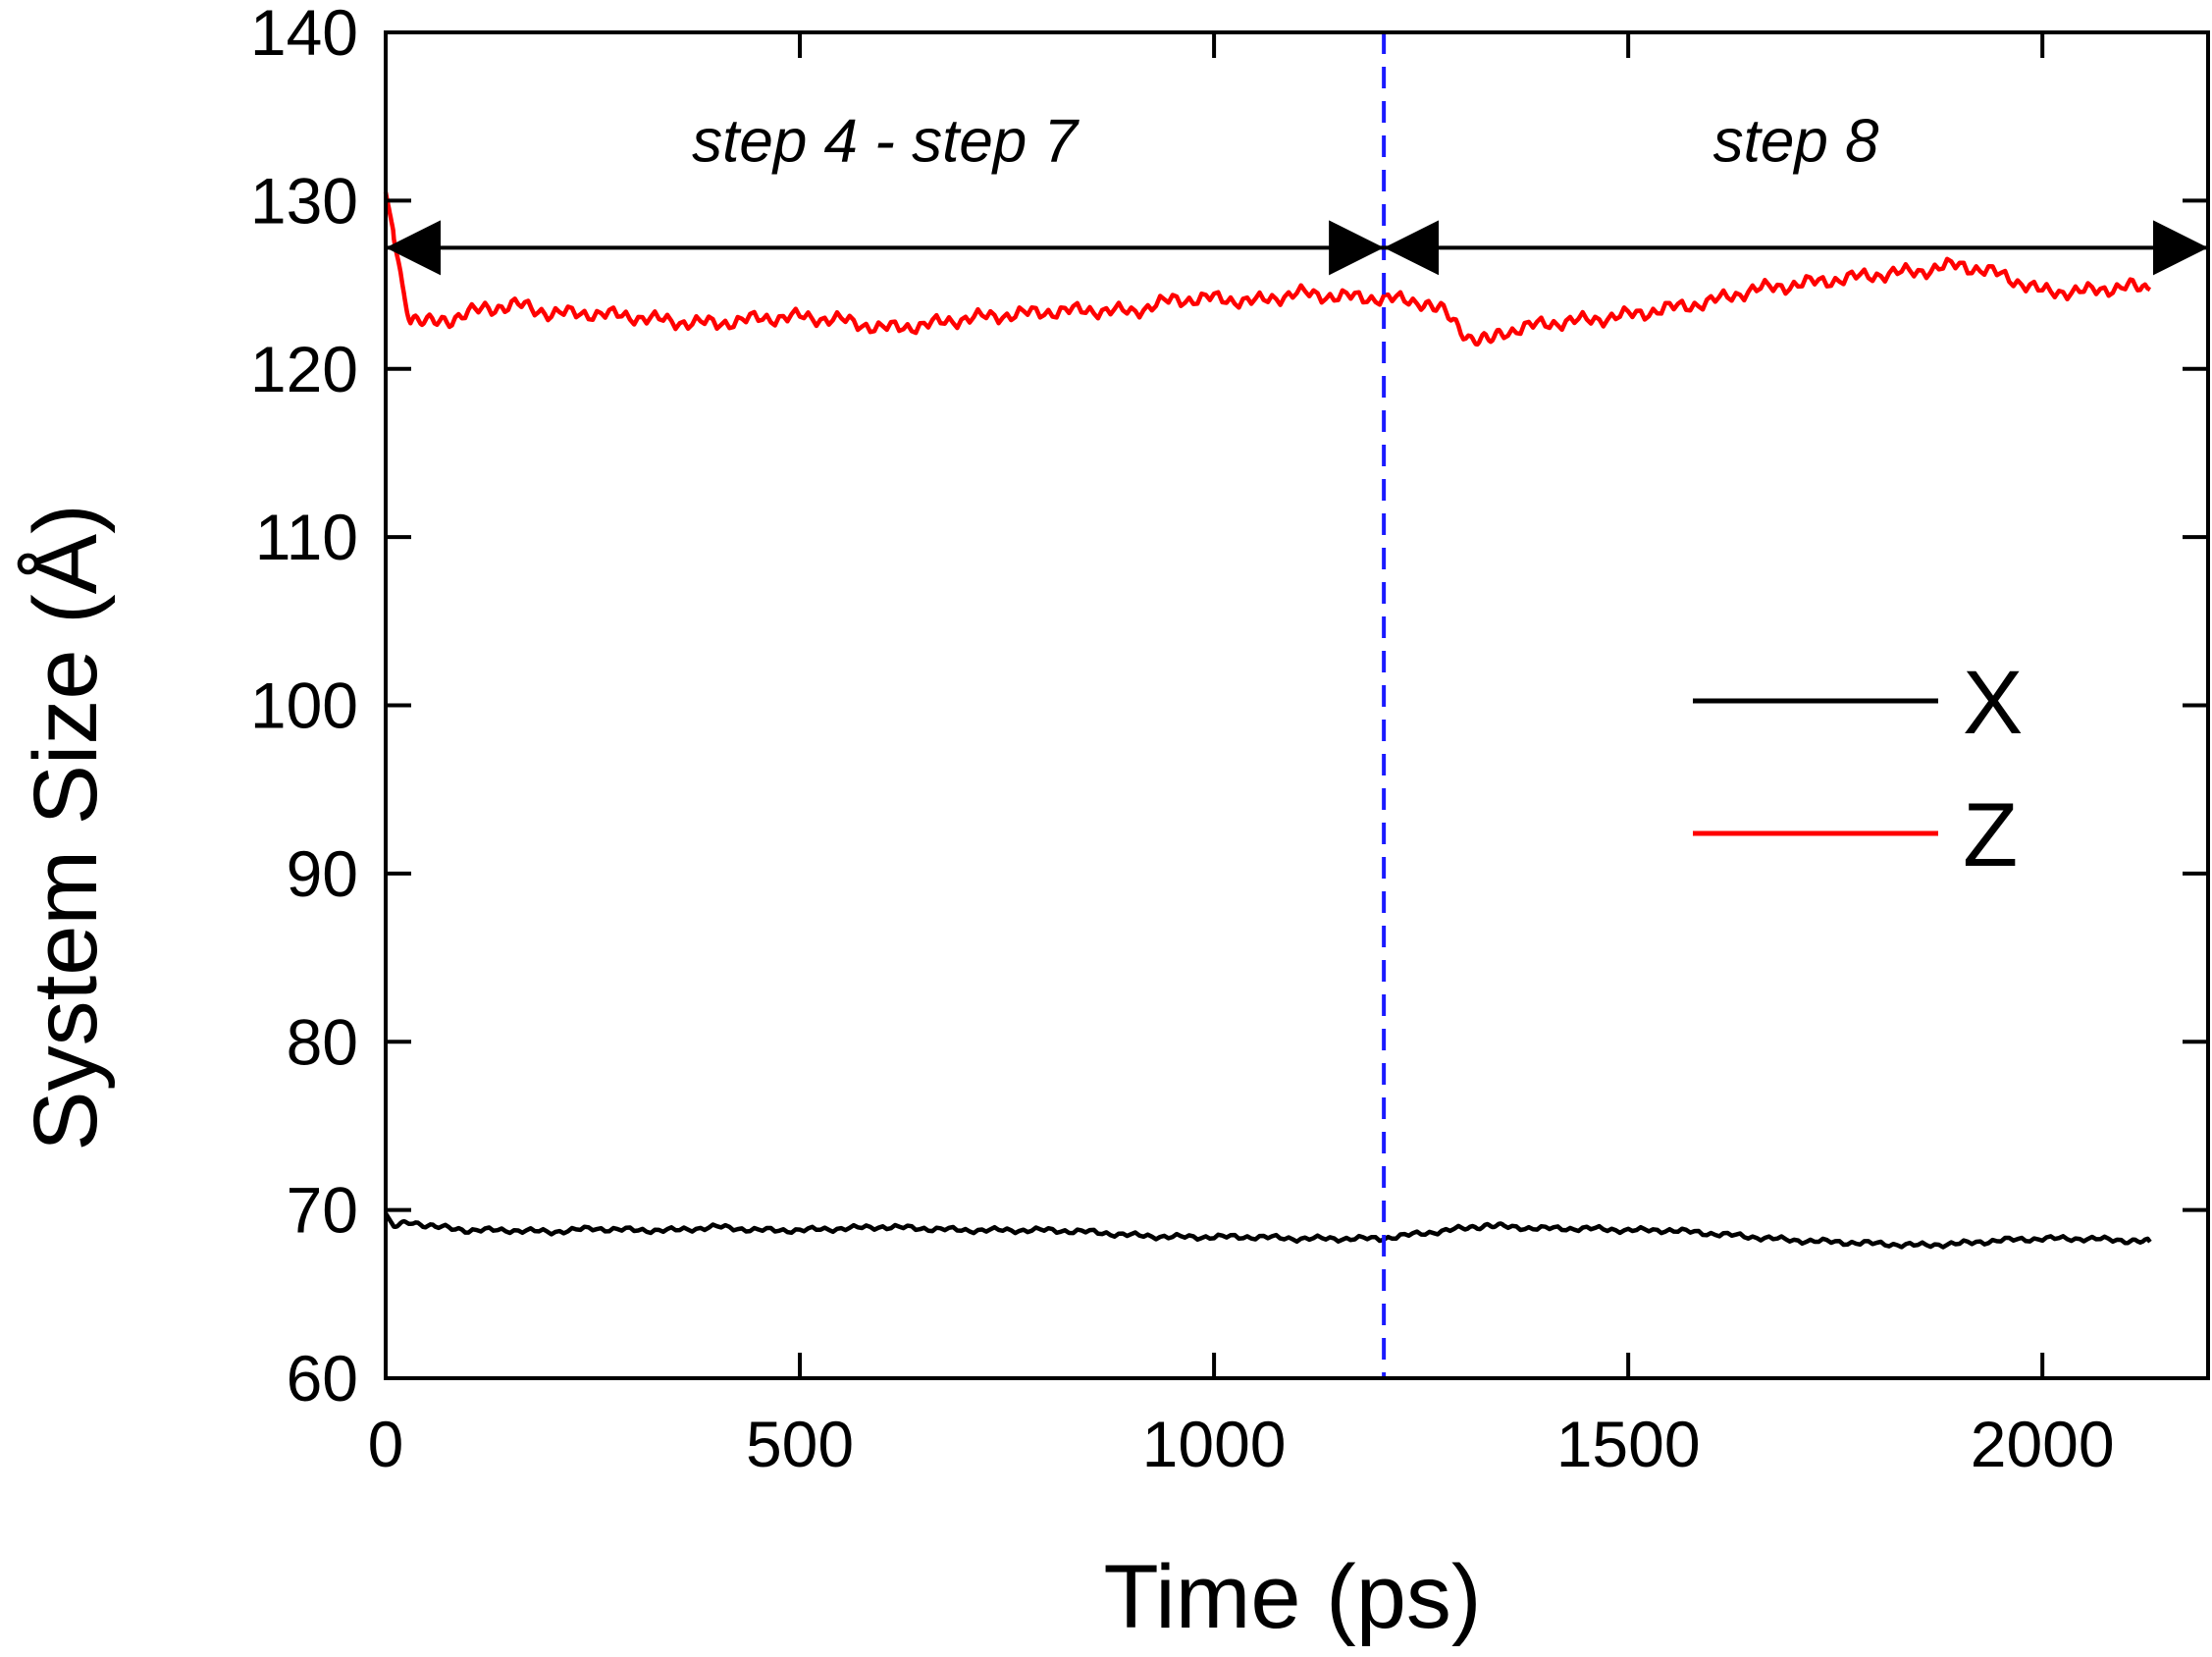 This screenshot has width=2212, height=1657. What do you see at coordinates (1628, 1444) in the screenshot?
I see `x-tick-label: 1500` at bounding box center [1628, 1444].